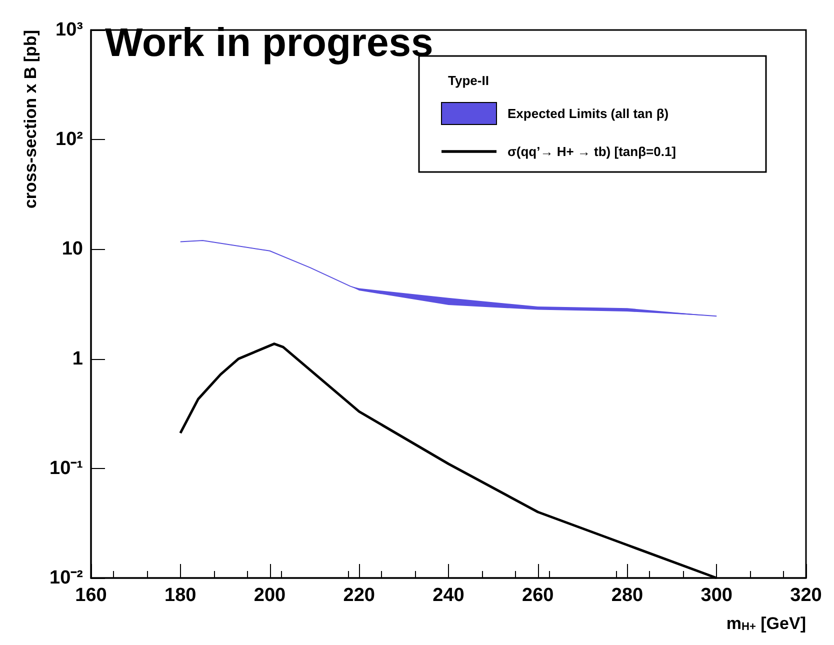 The height and width of the screenshot is (645, 834). I want to click on x-tick-label: 280, so click(627, 595).